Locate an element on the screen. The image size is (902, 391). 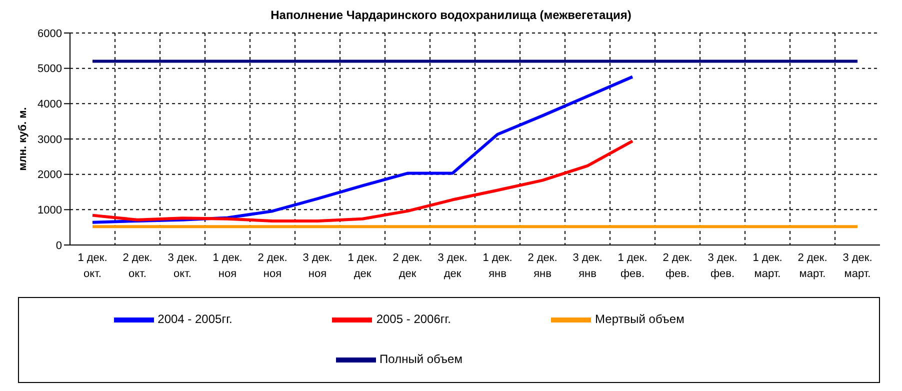
y-tick-label: 3000 is located at coordinates (50, 140).